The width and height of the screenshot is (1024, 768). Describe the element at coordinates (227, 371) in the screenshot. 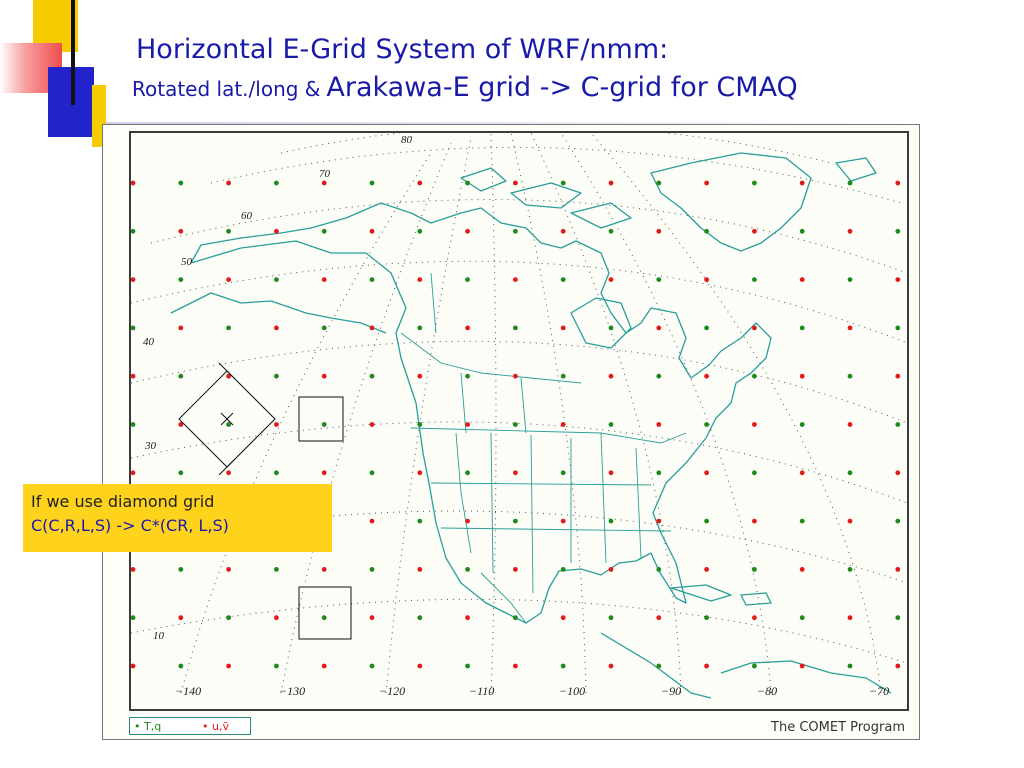

I see `diamond-tick-top` at that location.